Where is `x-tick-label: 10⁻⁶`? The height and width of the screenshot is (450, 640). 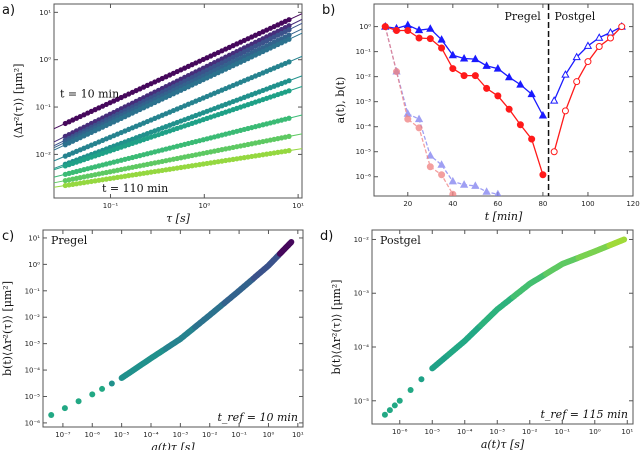
x-tick-label: 10⁻⁶ is located at coordinates (400, 432).